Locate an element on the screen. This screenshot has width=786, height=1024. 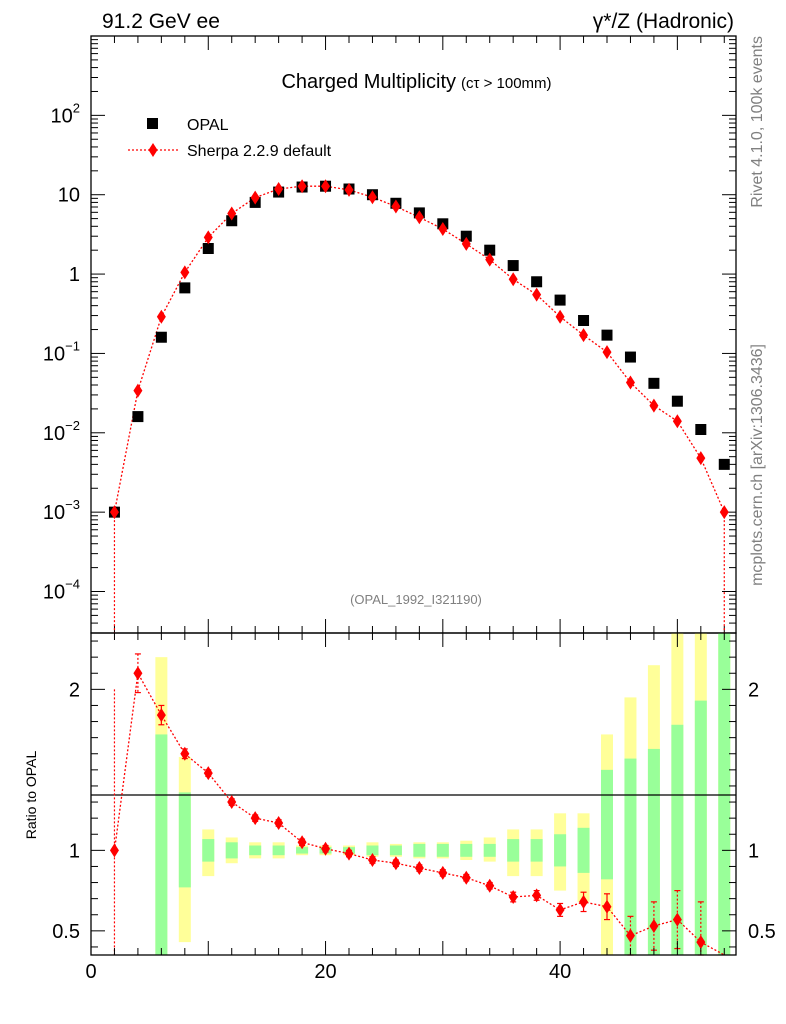
main-y-tick-label: 10⁻¹ is located at coordinates (61, 351).